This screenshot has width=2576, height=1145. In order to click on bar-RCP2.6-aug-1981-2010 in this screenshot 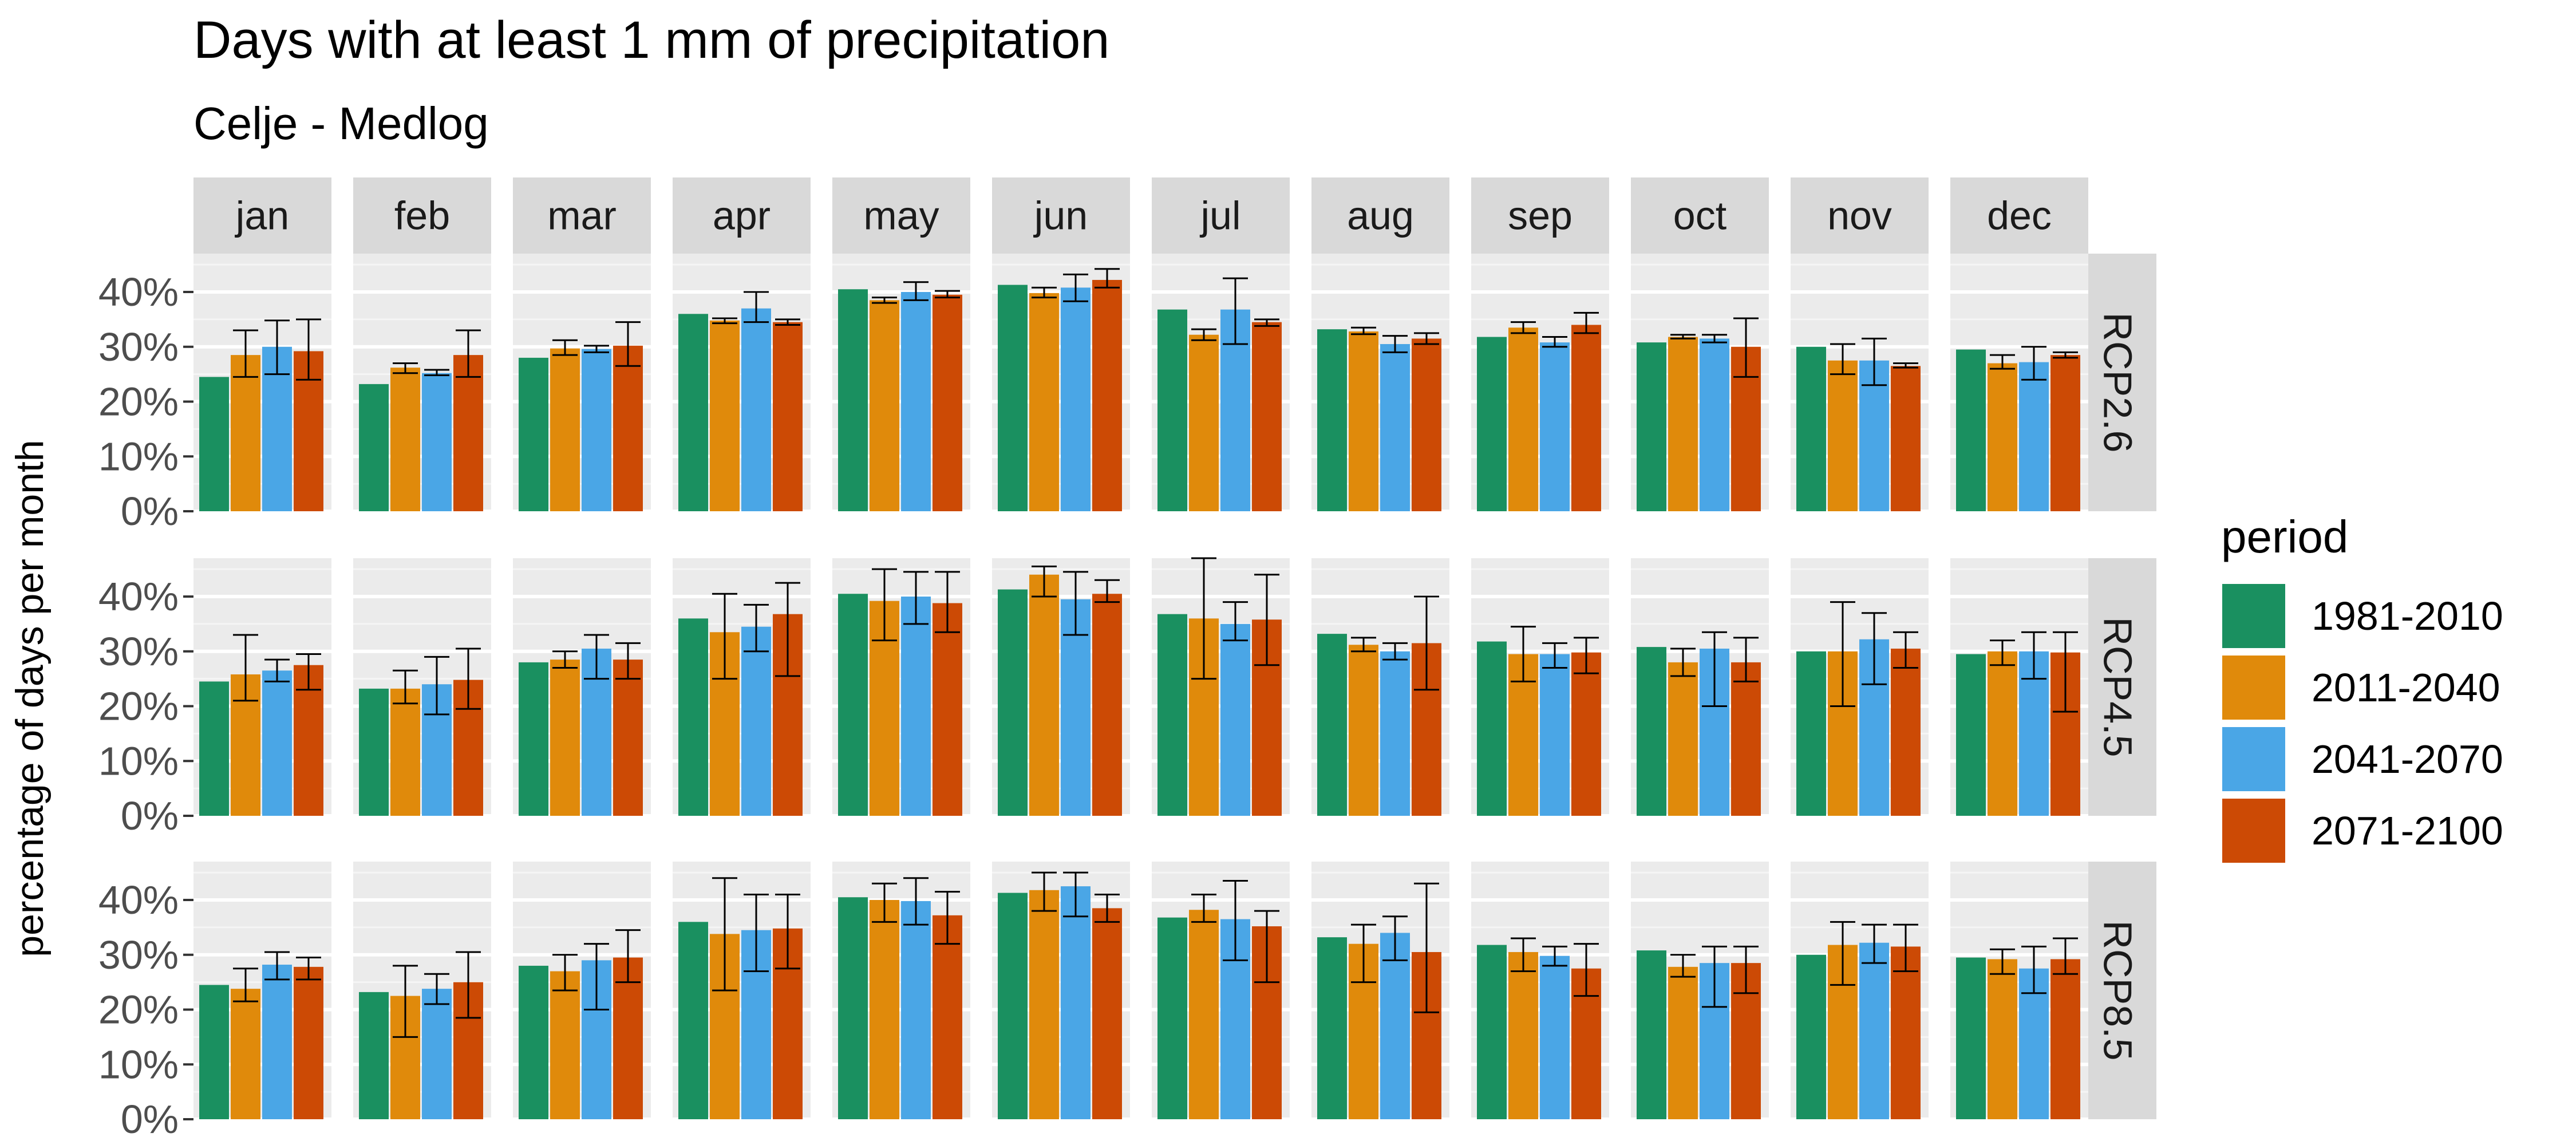, I will do `click(1332, 420)`.